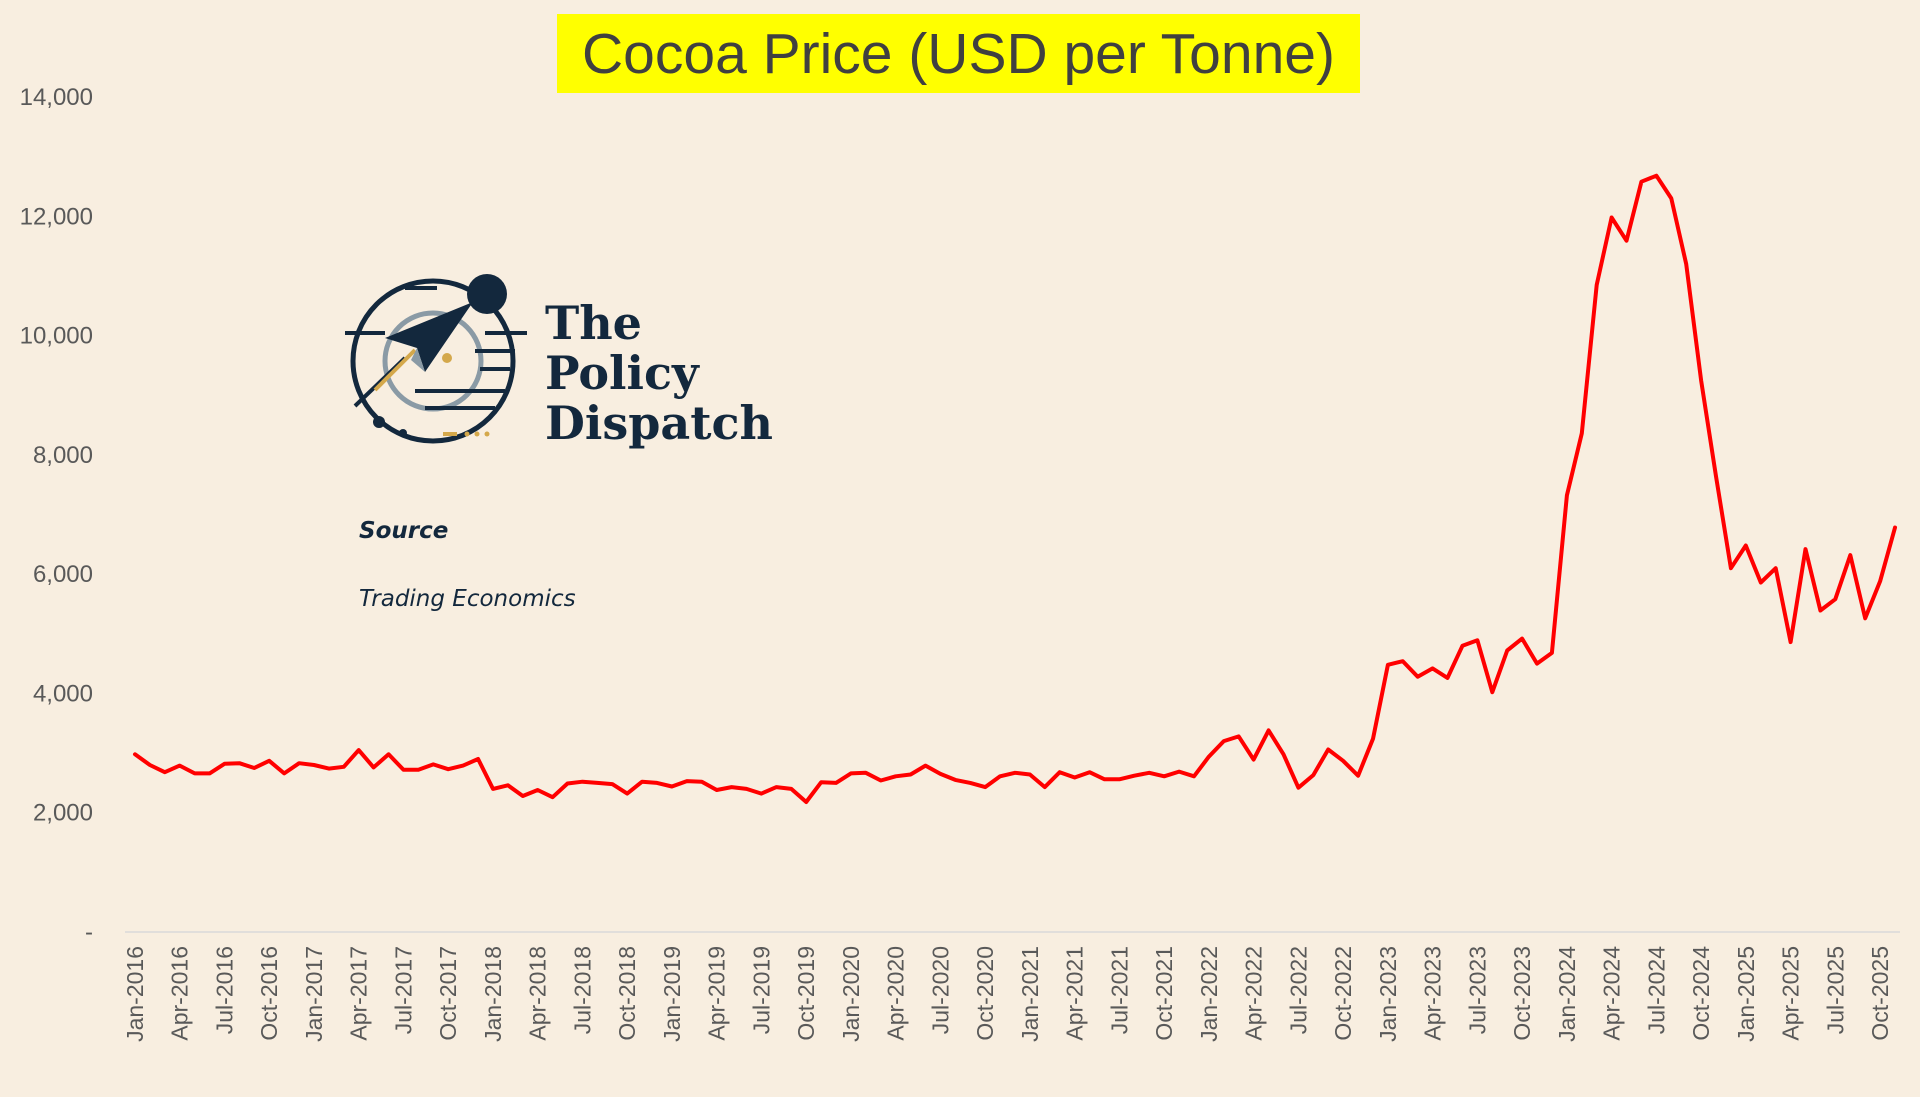  What do you see at coordinates (622, 373) in the screenshot?
I see `logo-line-2: Policy` at bounding box center [622, 373].